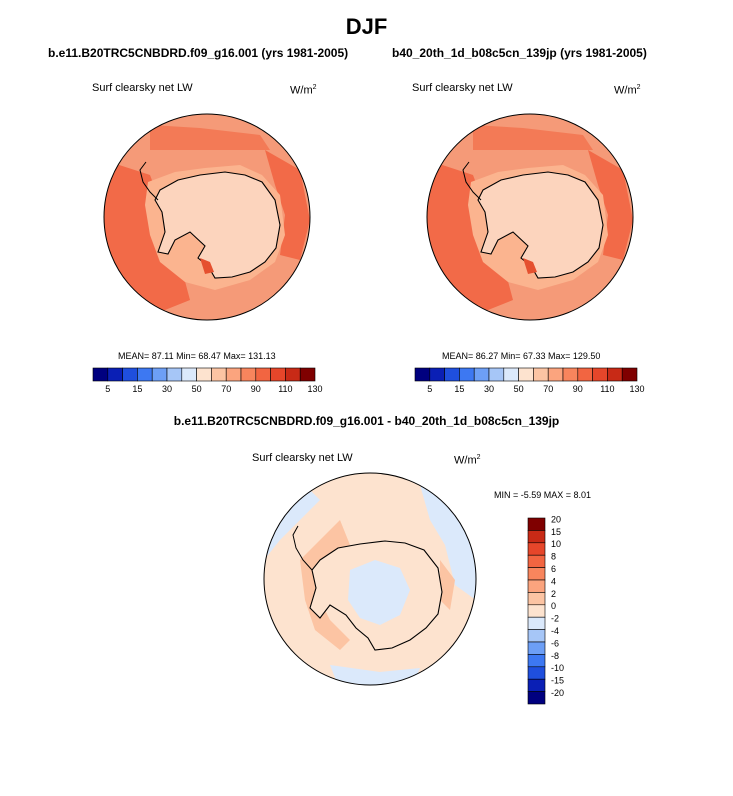 The image size is (733, 796). What do you see at coordinates (555, 656) in the screenshot?
I see `difference-colorbar-tick-label-11: -8` at bounding box center [555, 656].